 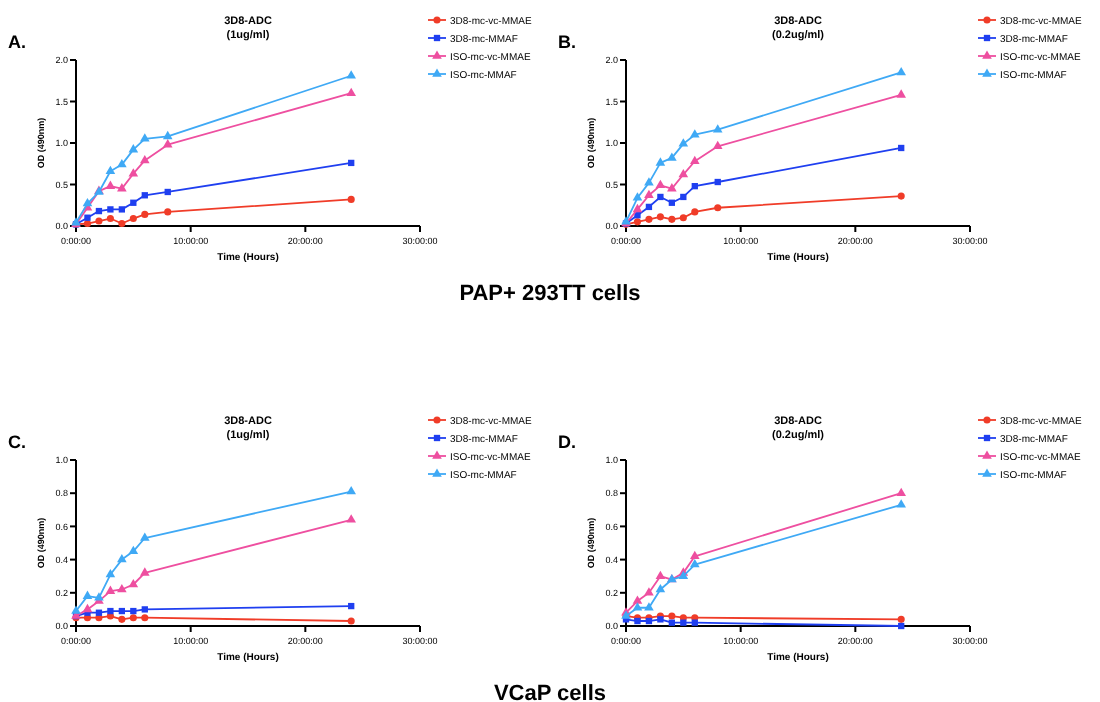 I want to click on text: PAP+ 293TT cells, so click(x=550, y=294).